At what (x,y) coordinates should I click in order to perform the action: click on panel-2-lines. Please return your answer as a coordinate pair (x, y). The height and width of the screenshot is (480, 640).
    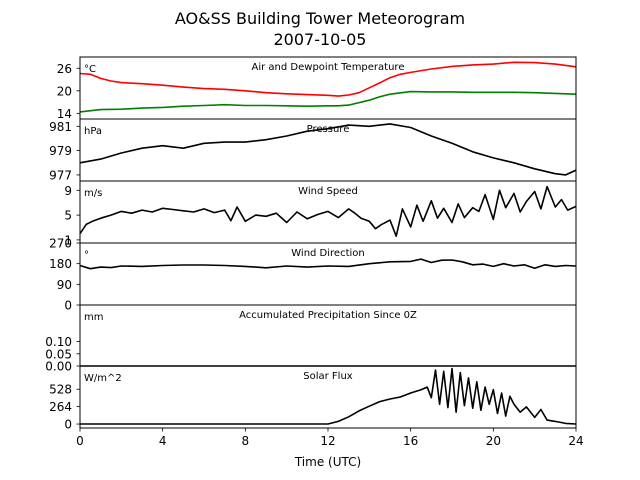
    Looking at the image, I should click on (328, 149).